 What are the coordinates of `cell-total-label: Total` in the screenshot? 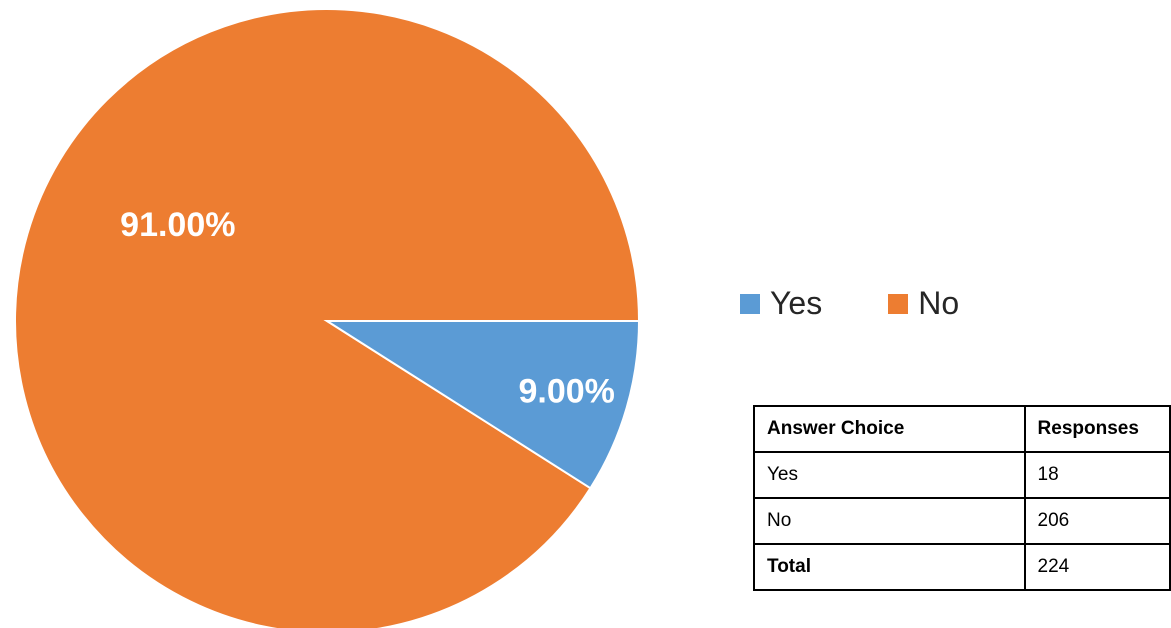 It's located at (889, 567).